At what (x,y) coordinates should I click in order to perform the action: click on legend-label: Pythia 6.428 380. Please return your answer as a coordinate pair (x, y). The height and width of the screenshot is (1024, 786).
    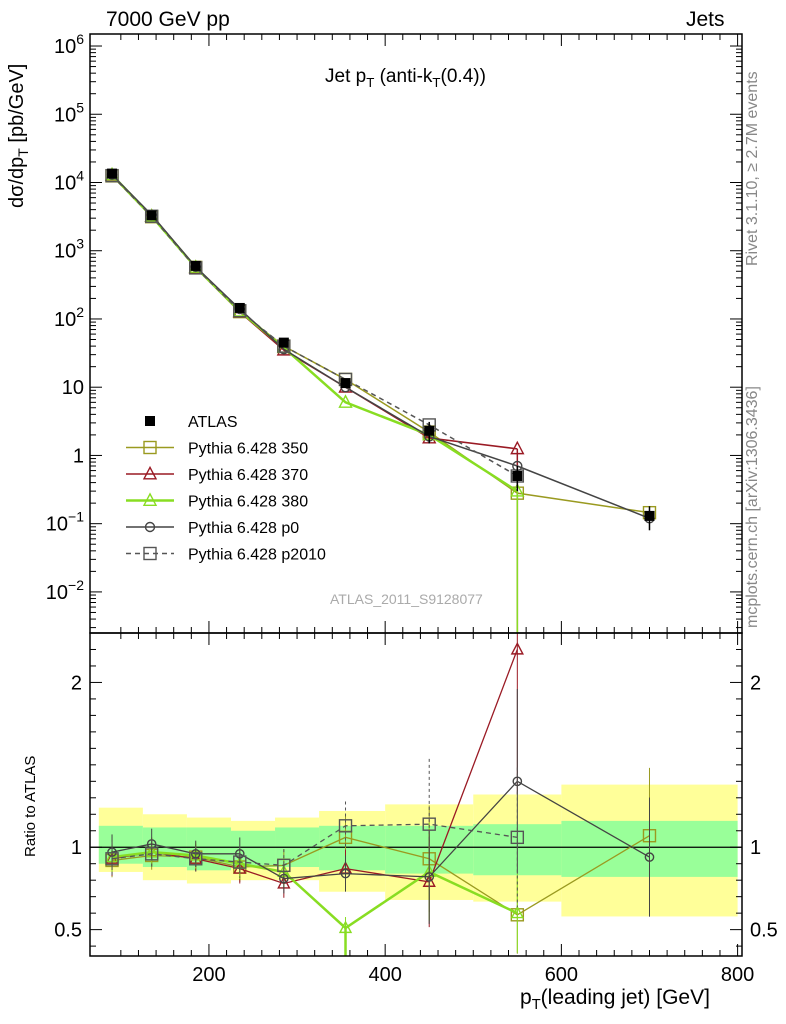
    Looking at the image, I should click on (248, 502).